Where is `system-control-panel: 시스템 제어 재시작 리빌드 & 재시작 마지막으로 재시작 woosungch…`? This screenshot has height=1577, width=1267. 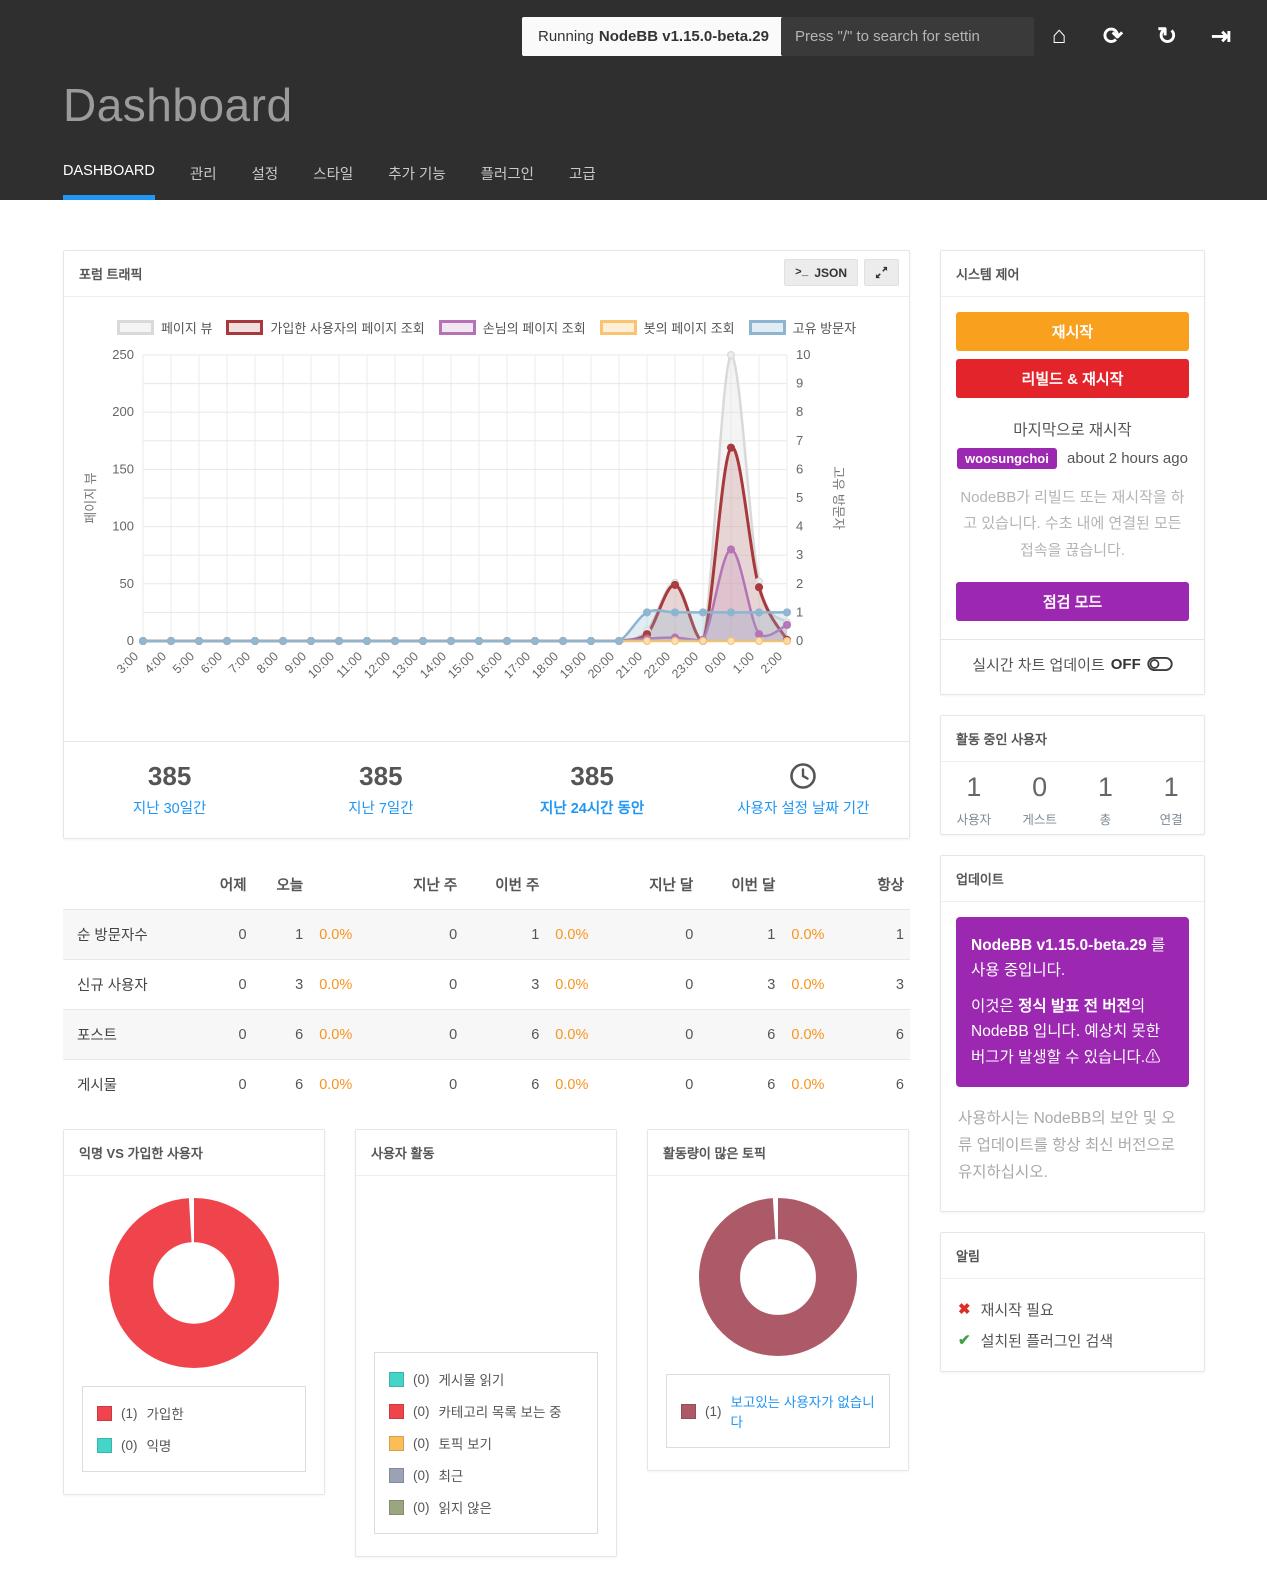 system-control-panel: 시스템 제어 재시작 리빌드 & 재시작 마지막으로 재시작 woosungch… is located at coordinates (1072, 472).